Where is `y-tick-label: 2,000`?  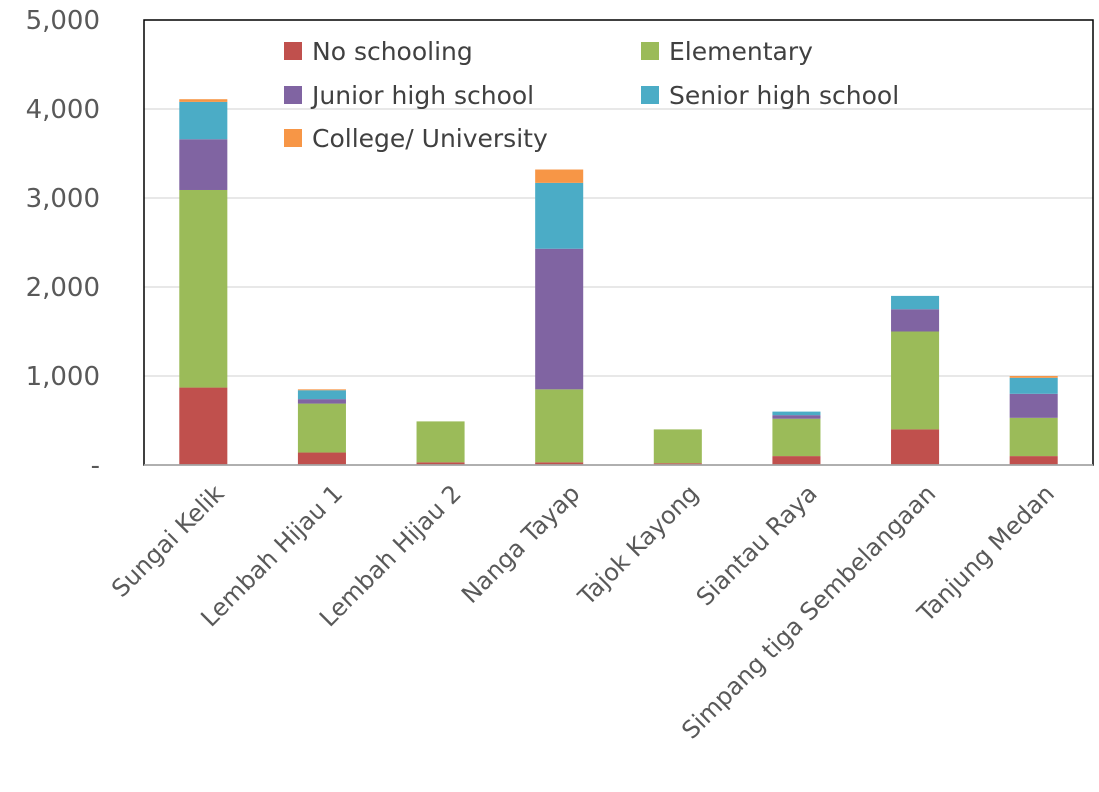 y-tick-label: 2,000 is located at coordinates (63, 288).